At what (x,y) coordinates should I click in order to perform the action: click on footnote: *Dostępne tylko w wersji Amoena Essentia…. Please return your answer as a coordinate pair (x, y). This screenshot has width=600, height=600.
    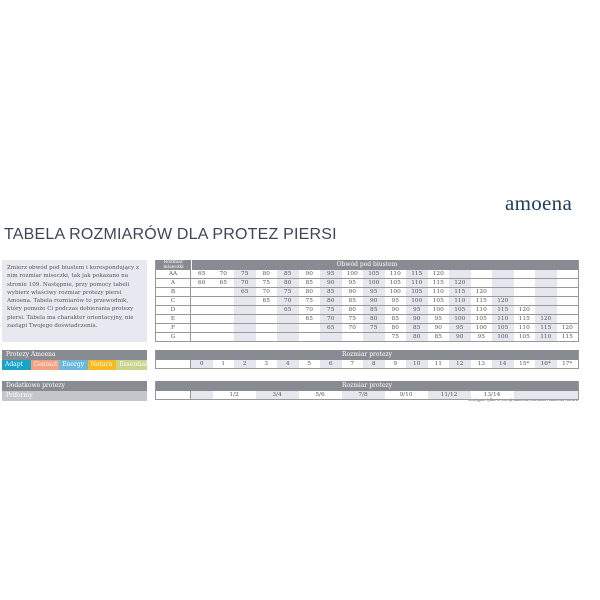
    Looking at the image, I should click on (522, 400).